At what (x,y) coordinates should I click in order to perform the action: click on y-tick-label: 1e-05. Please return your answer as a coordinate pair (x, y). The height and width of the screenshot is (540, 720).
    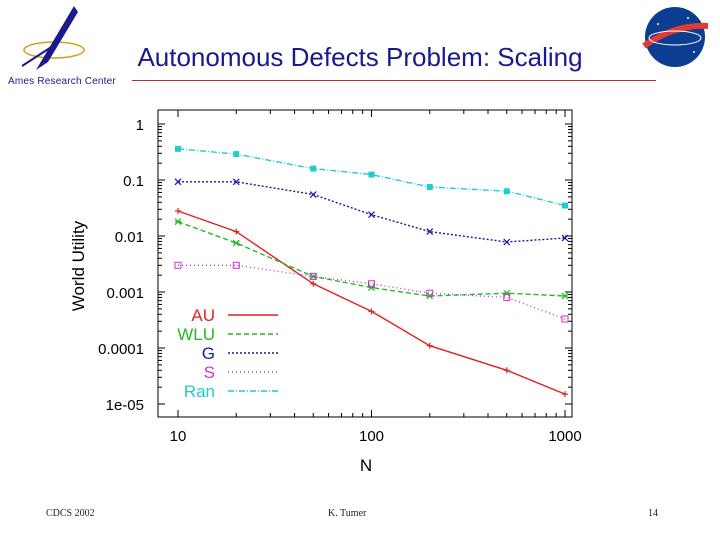
    Looking at the image, I should click on (125, 405).